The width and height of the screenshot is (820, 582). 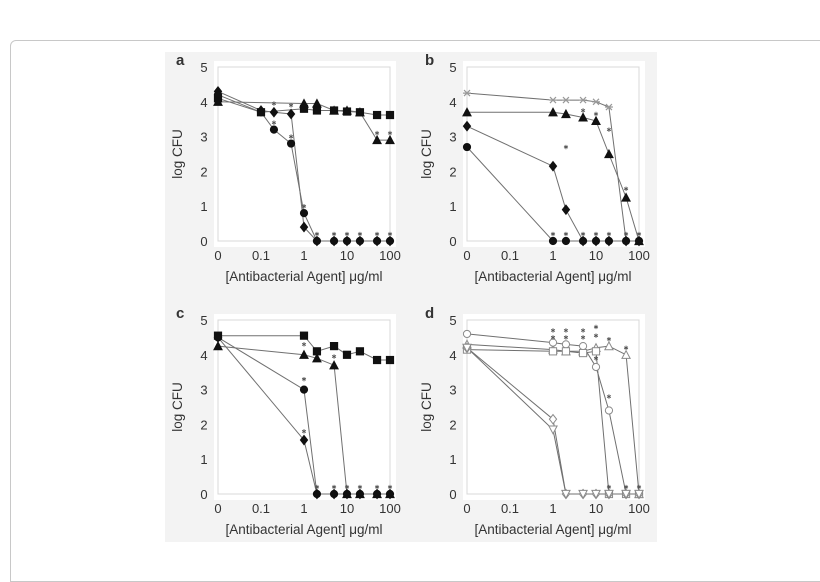 I want to click on y-tick-label: 2, so click(x=452, y=171).